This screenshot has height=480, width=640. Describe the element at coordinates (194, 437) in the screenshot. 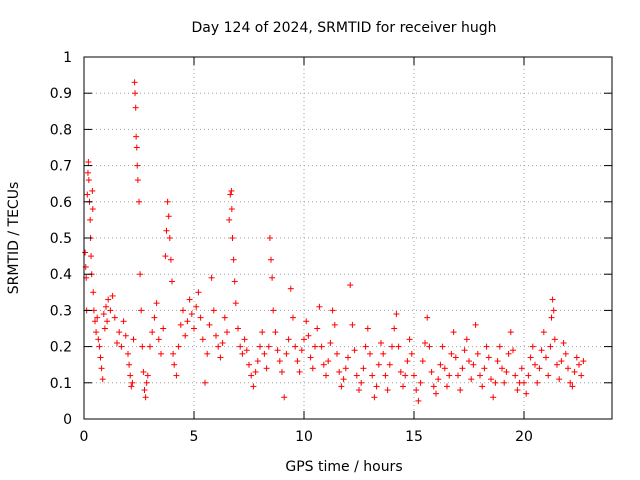

I see `x-tick-label: 5` at that location.